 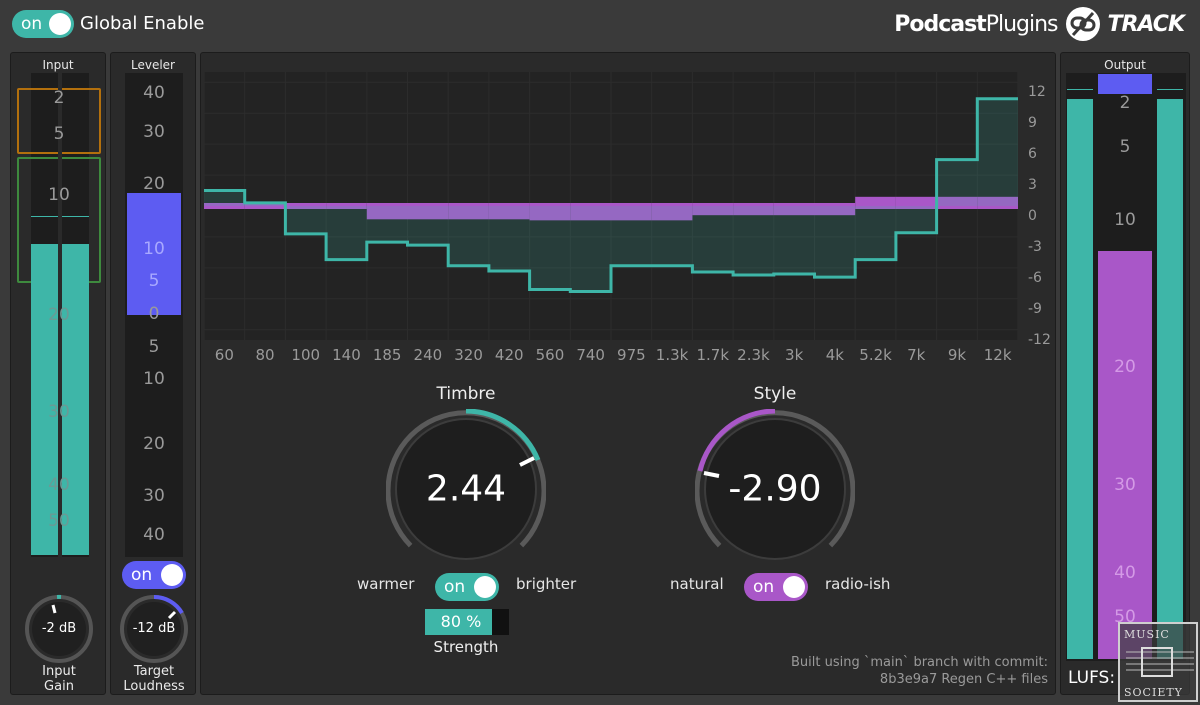 What do you see at coordinates (154, 132) in the screenshot?
I see `leveler-scale-30-top: 30` at bounding box center [154, 132].